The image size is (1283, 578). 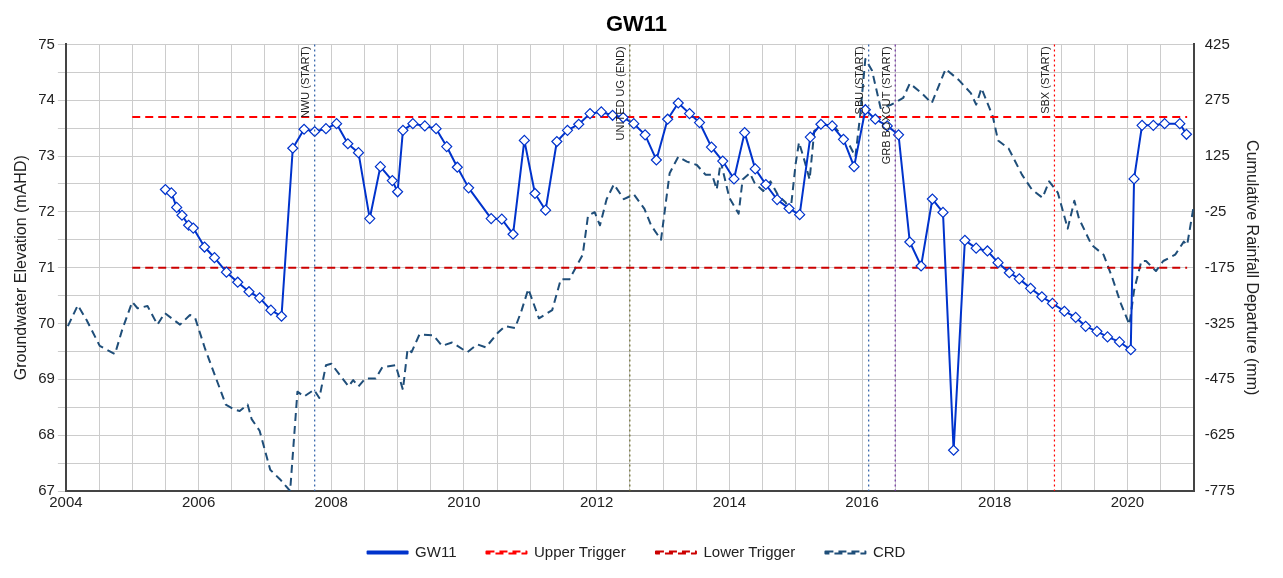 I want to click on y2-tick-label: -325, so click(x=1219, y=322).